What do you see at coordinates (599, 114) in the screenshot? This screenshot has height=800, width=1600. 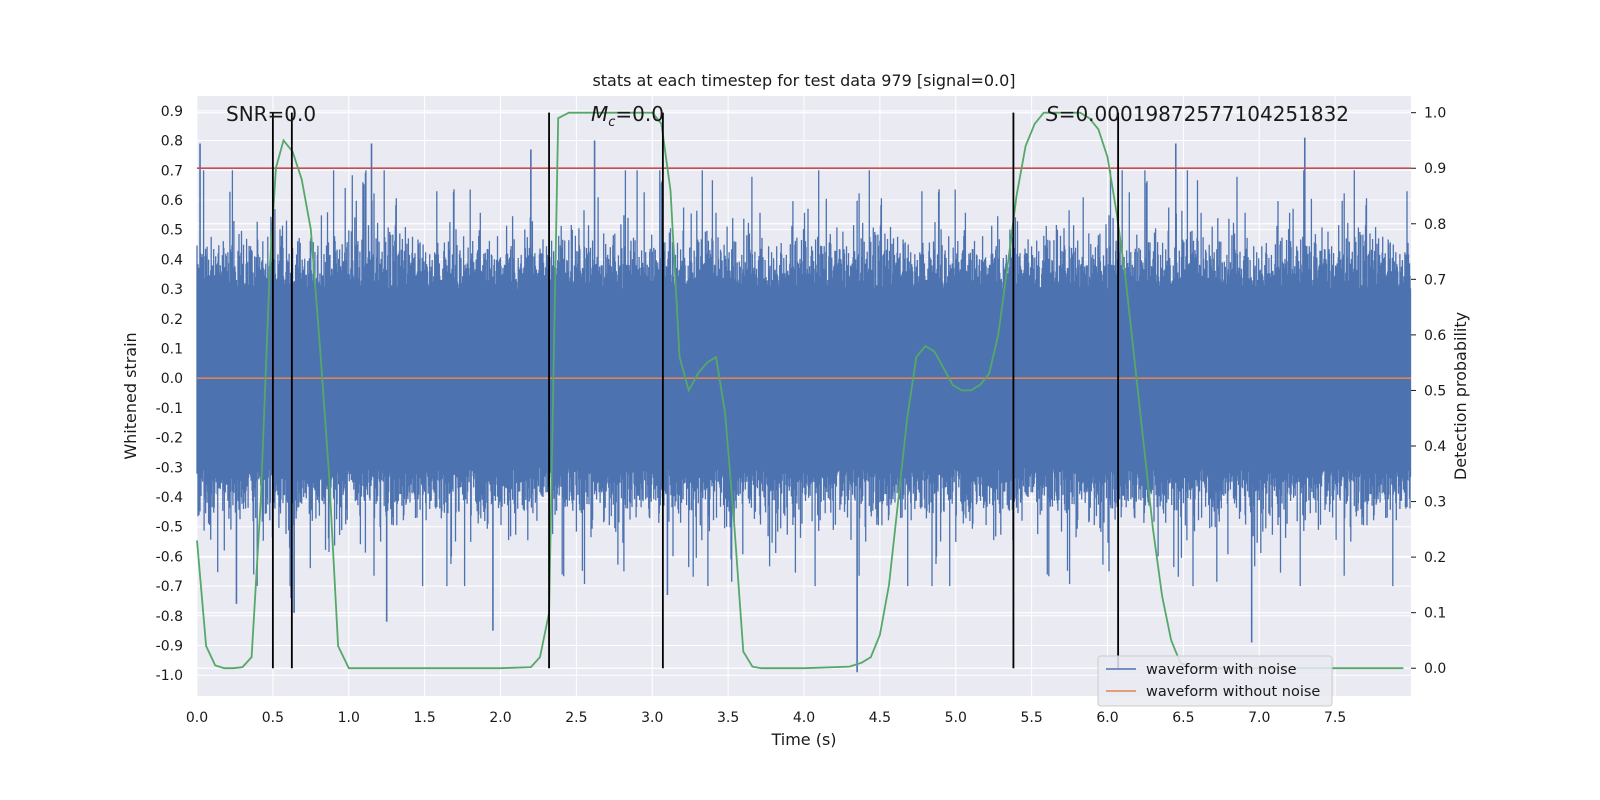 I see `mc-symbol: M` at bounding box center [599, 114].